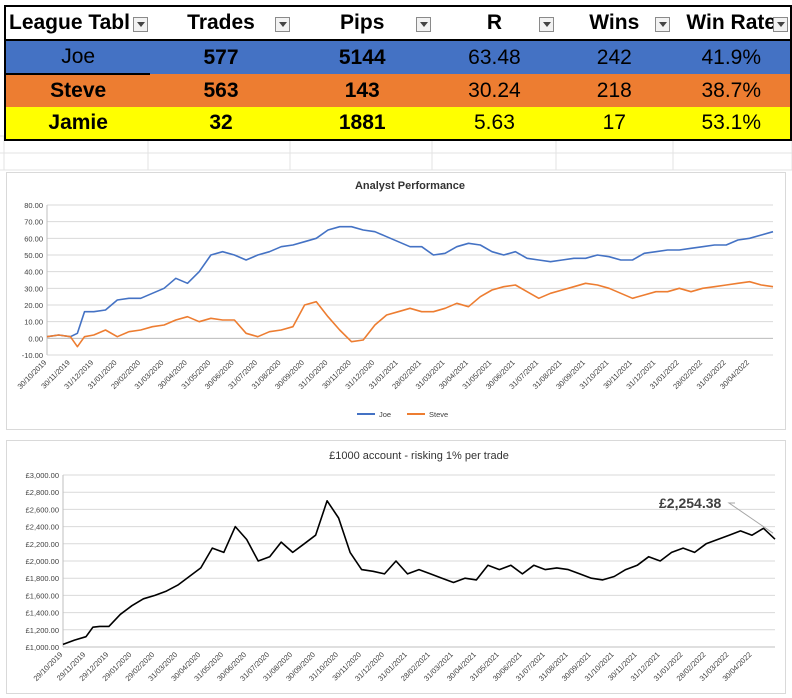 This screenshot has width=792, height=698. What do you see at coordinates (221, 90) in the screenshot?
I see `row-trades: 563` at bounding box center [221, 90].